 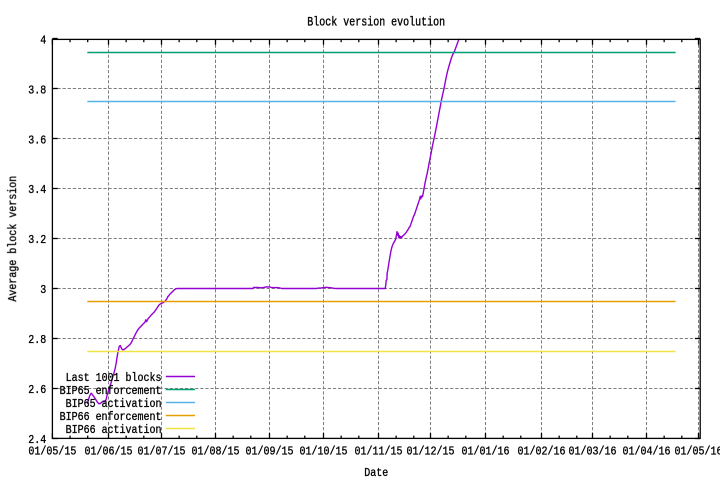 I want to click on svg-text: 3.6, so click(x=37, y=141).